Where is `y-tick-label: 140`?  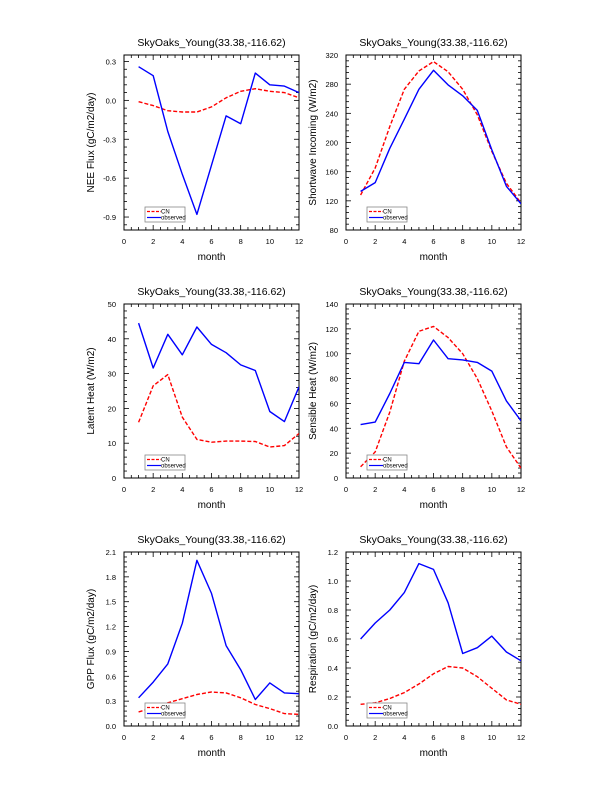 y-tick-label: 140 is located at coordinates (331, 304).